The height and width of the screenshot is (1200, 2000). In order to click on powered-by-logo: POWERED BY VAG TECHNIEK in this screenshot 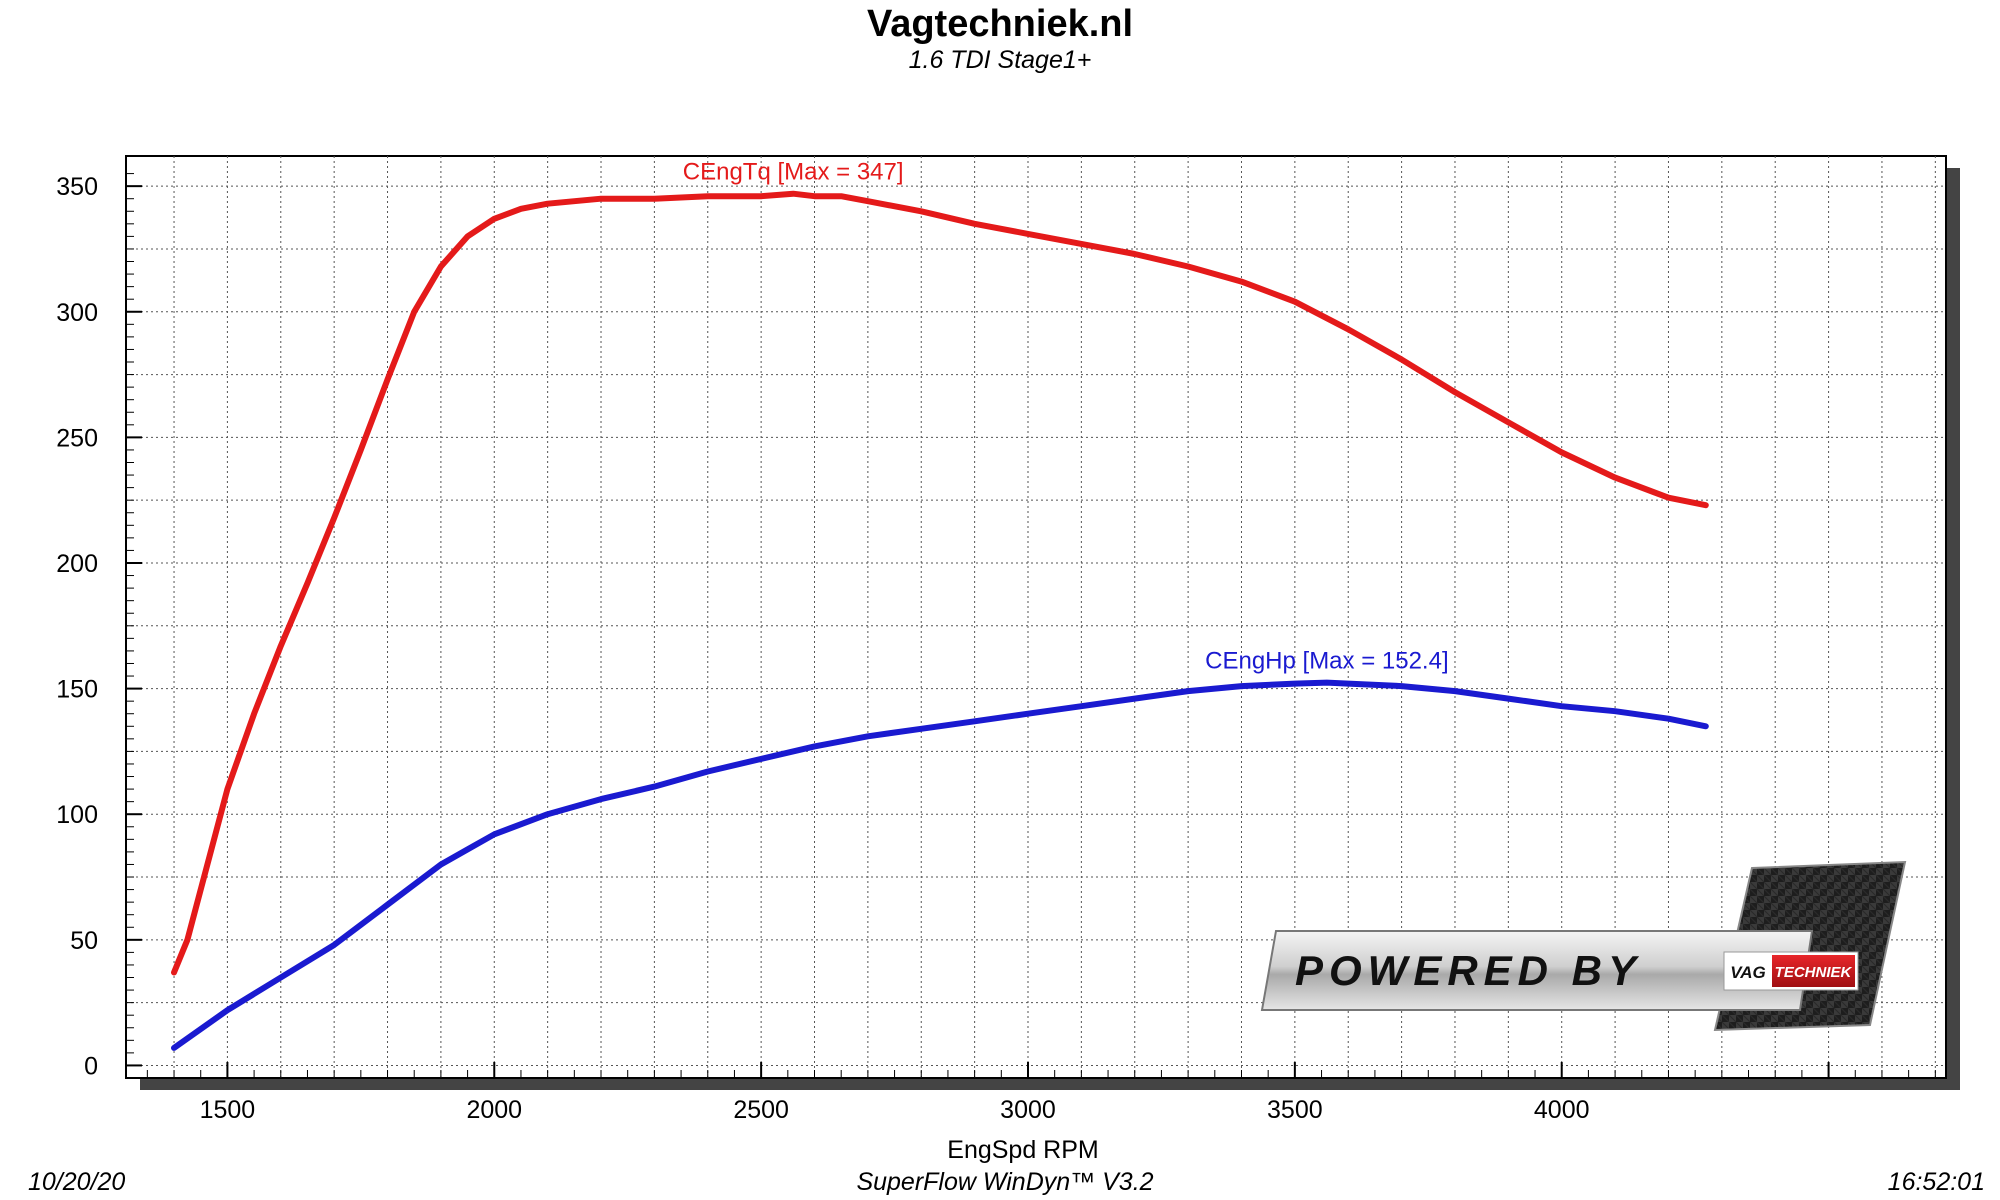, I will do `click(1583, 946)`.